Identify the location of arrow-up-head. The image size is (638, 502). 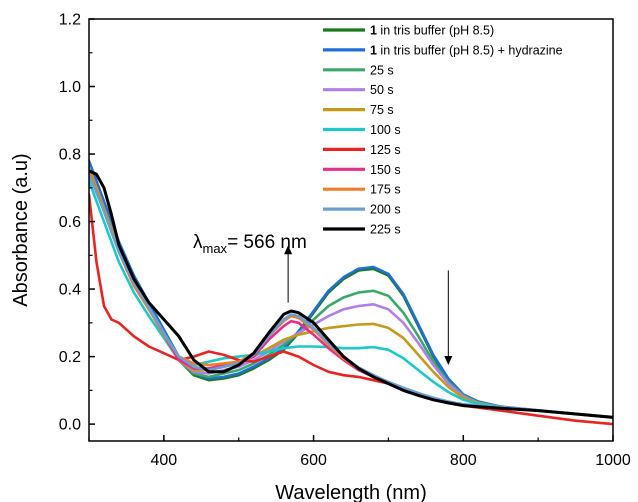
(288, 250).